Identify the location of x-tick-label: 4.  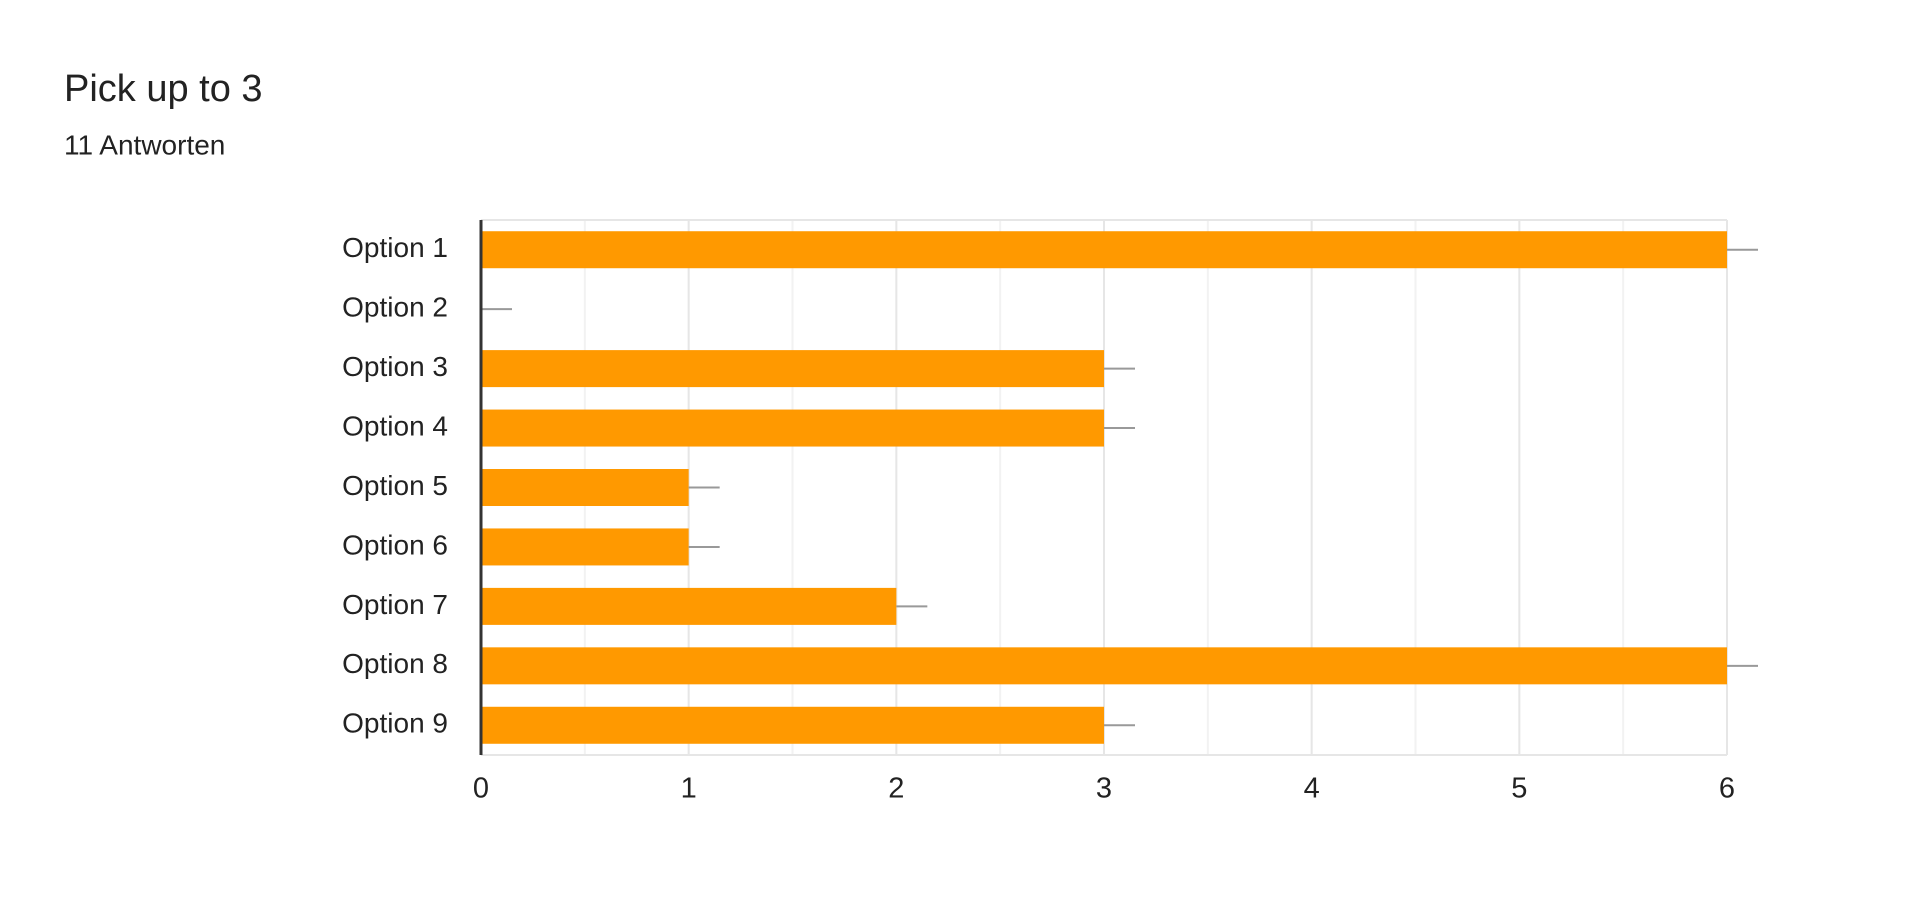
(1312, 789).